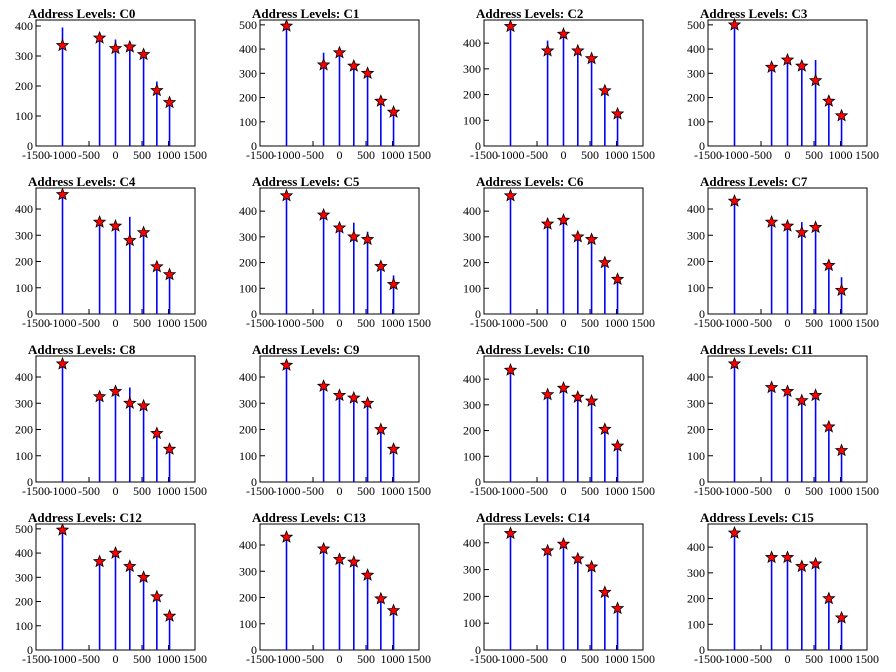 Image resolution: width=896 pixels, height=672 pixels. Describe the element at coordinates (757, 349) in the screenshot. I see `chart-title: Address Levels: C11` at that location.